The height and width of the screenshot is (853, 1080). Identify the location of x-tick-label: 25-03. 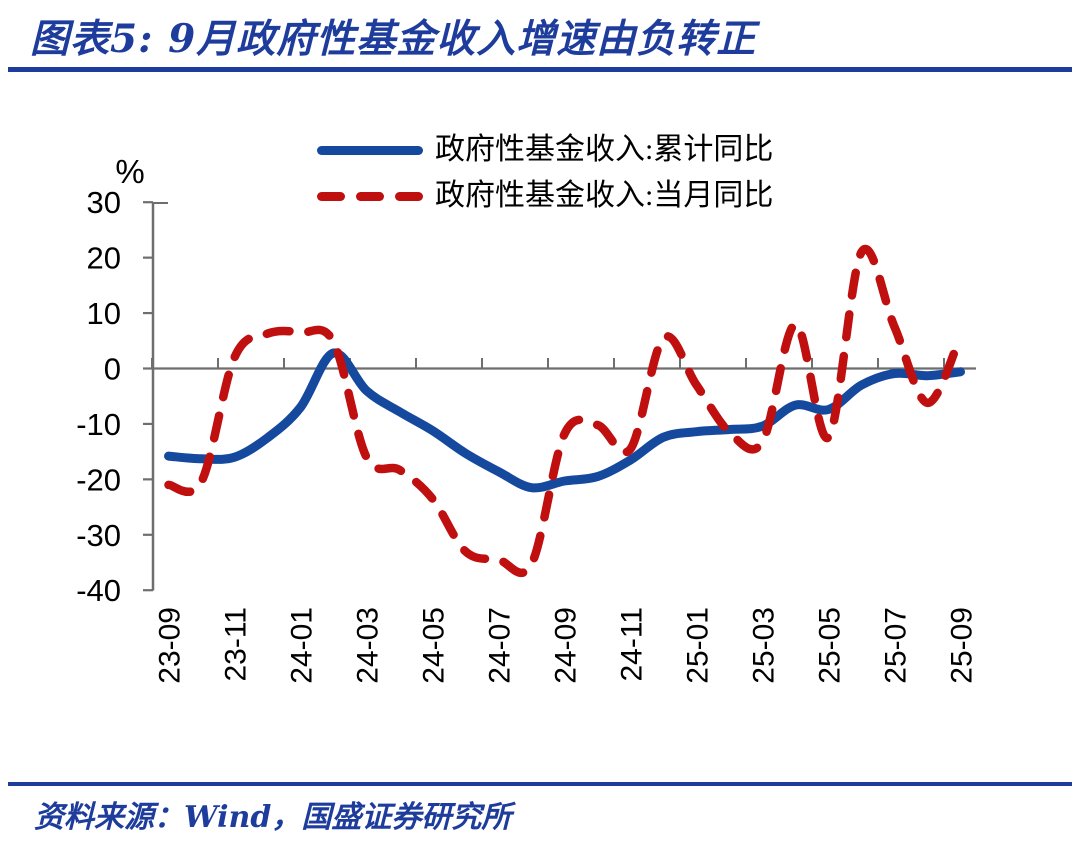
(764, 645).